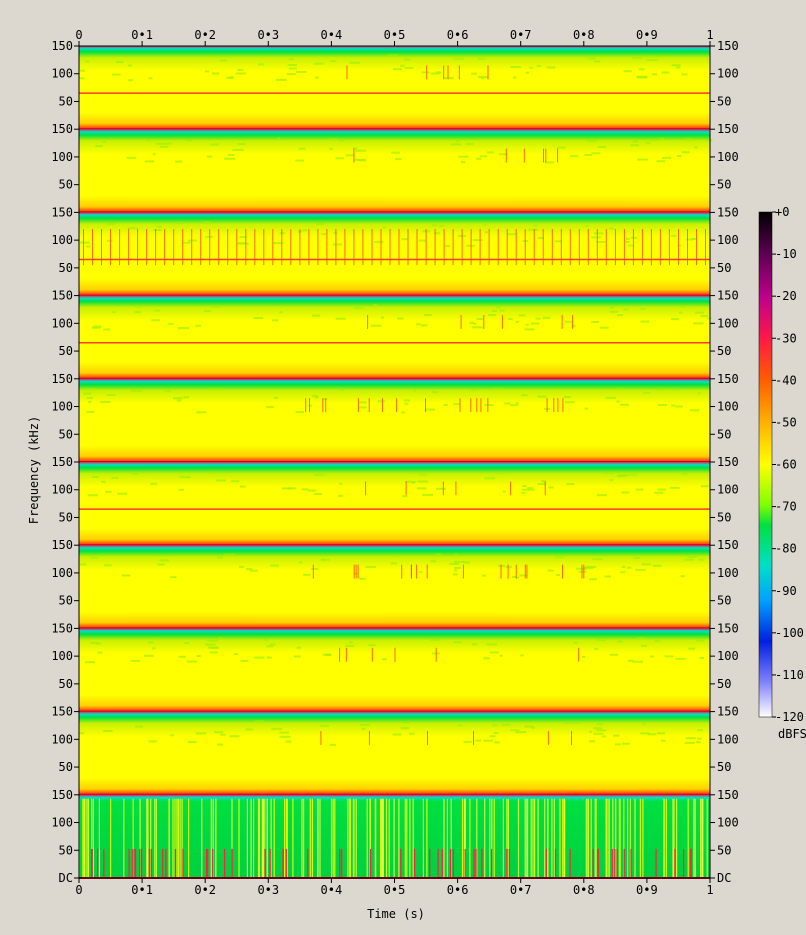  What do you see at coordinates (789, 675) in the screenshot?
I see `colorbar-tick-label: -110` at bounding box center [789, 675].